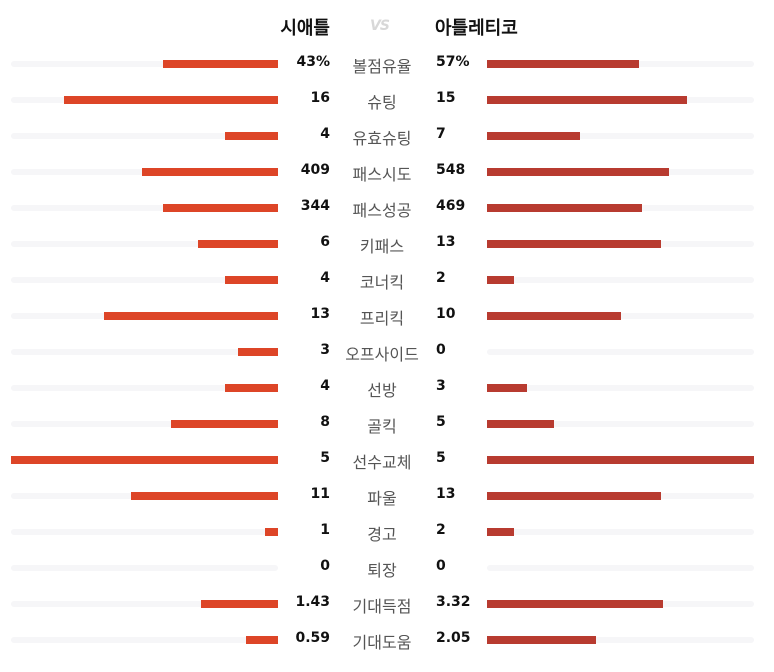 This screenshot has height=672, width=774. What do you see at coordinates (382, 246) in the screenshot?
I see `stat-label: 키패스` at bounding box center [382, 246].